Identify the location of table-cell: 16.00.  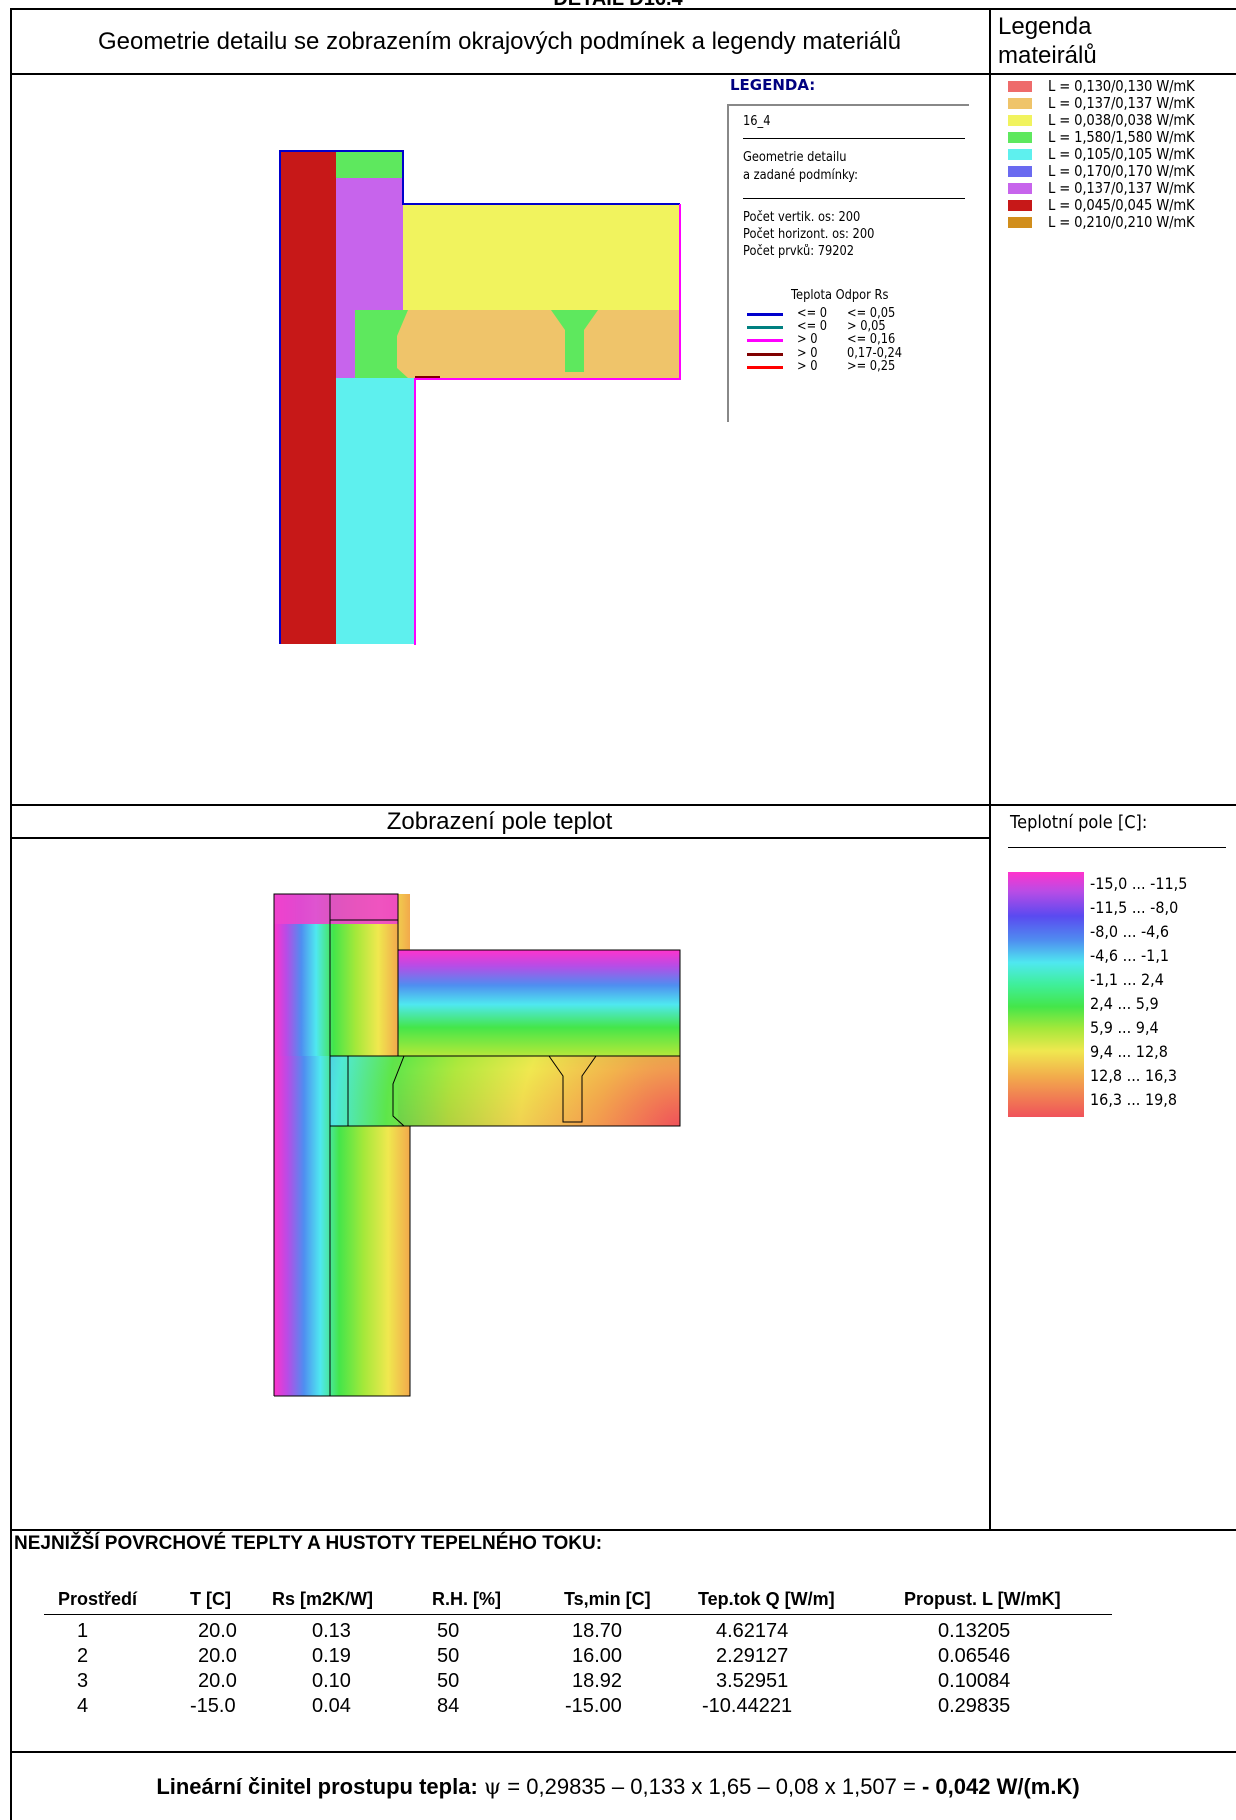
(597, 1656).